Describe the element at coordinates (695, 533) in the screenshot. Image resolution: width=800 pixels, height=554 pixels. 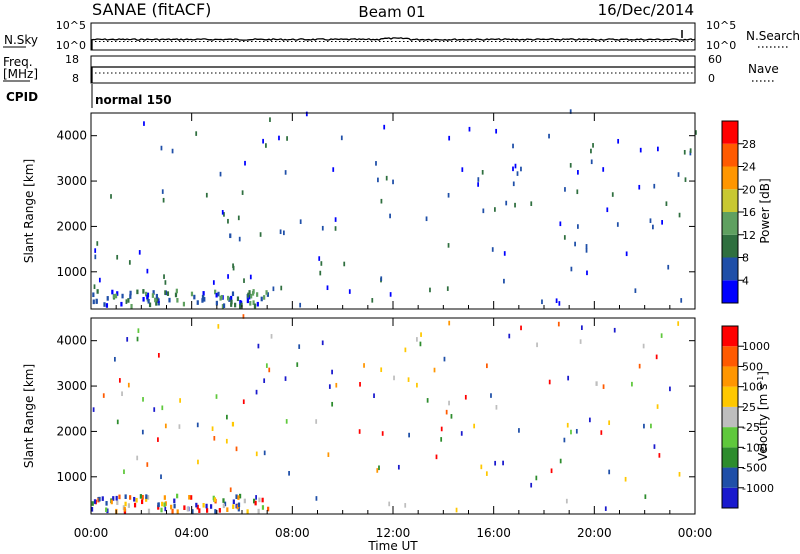
I see `x-tick-label: 00:00` at that location.